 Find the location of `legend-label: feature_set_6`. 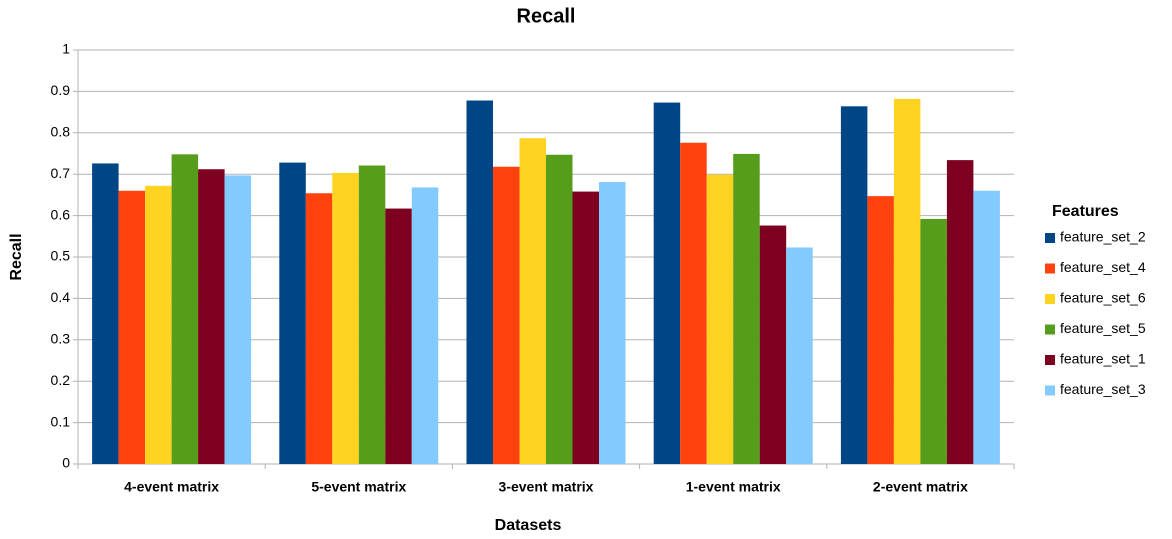

legend-label: feature_set_6 is located at coordinates (1103, 298).